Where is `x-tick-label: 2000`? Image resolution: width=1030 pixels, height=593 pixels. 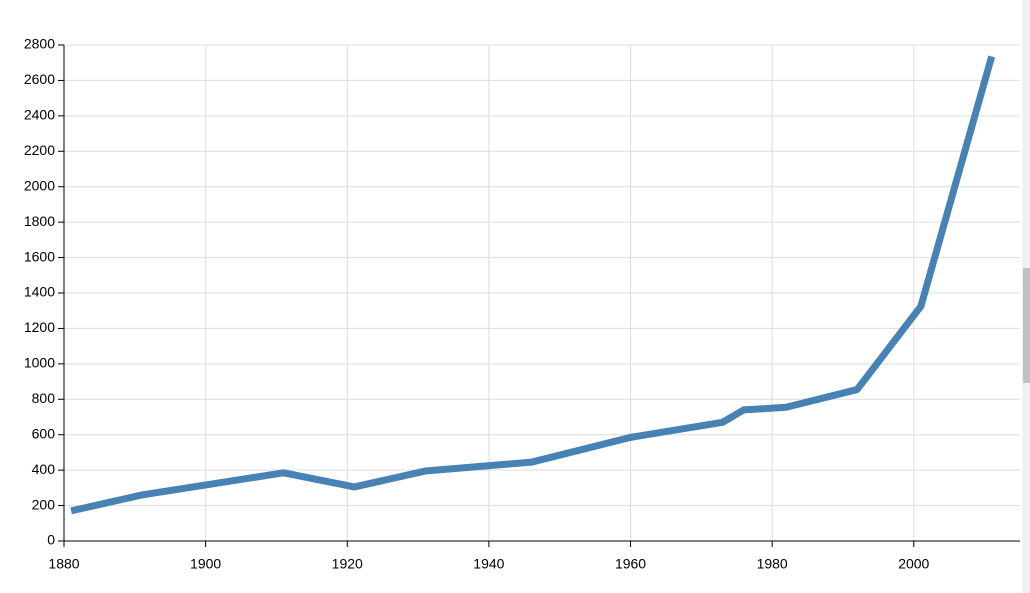 x-tick-label: 2000 is located at coordinates (913, 564).